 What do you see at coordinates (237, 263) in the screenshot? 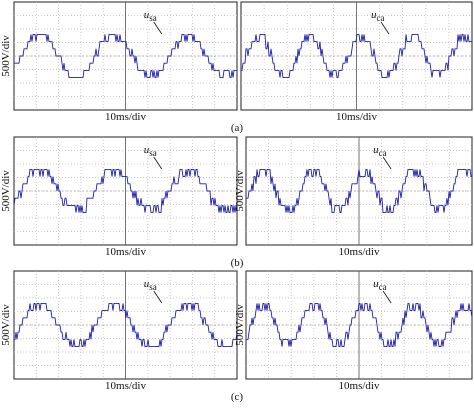
I see `subfigure-label: (b)` at bounding box center [237, 263].